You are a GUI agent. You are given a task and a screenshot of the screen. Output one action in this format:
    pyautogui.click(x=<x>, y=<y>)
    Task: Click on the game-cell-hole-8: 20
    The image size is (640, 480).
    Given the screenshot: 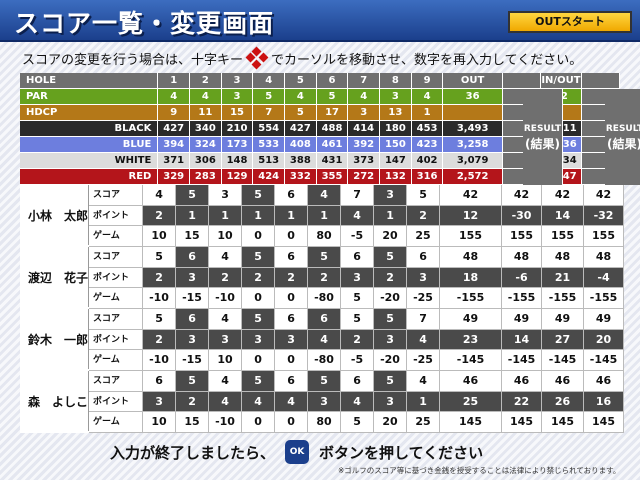 What is the action you would take?
    pyautogui.click(x=391, y=422)
    